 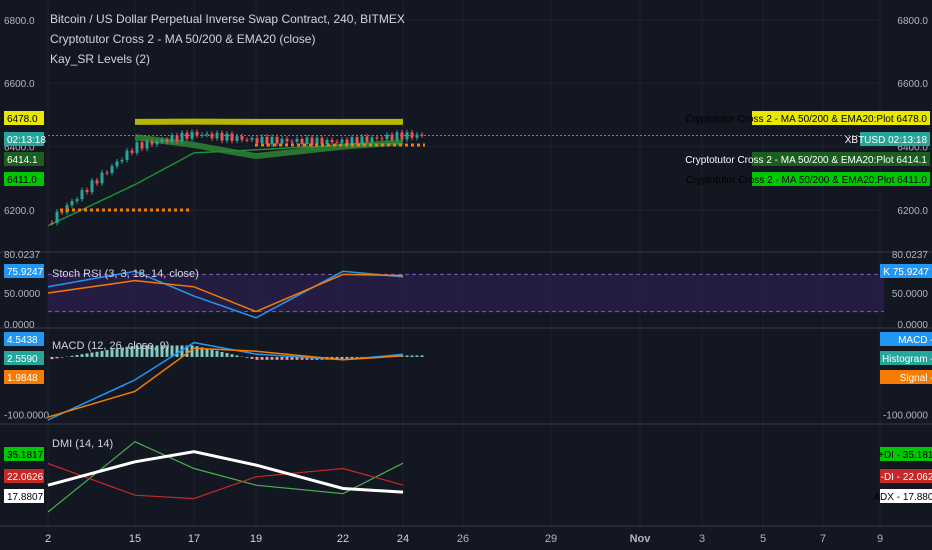 What do you see at coordinates (912, 148) in the screenshot?
I see `price-right-tick-label: 6400.0` at bounding box center [912, 148].